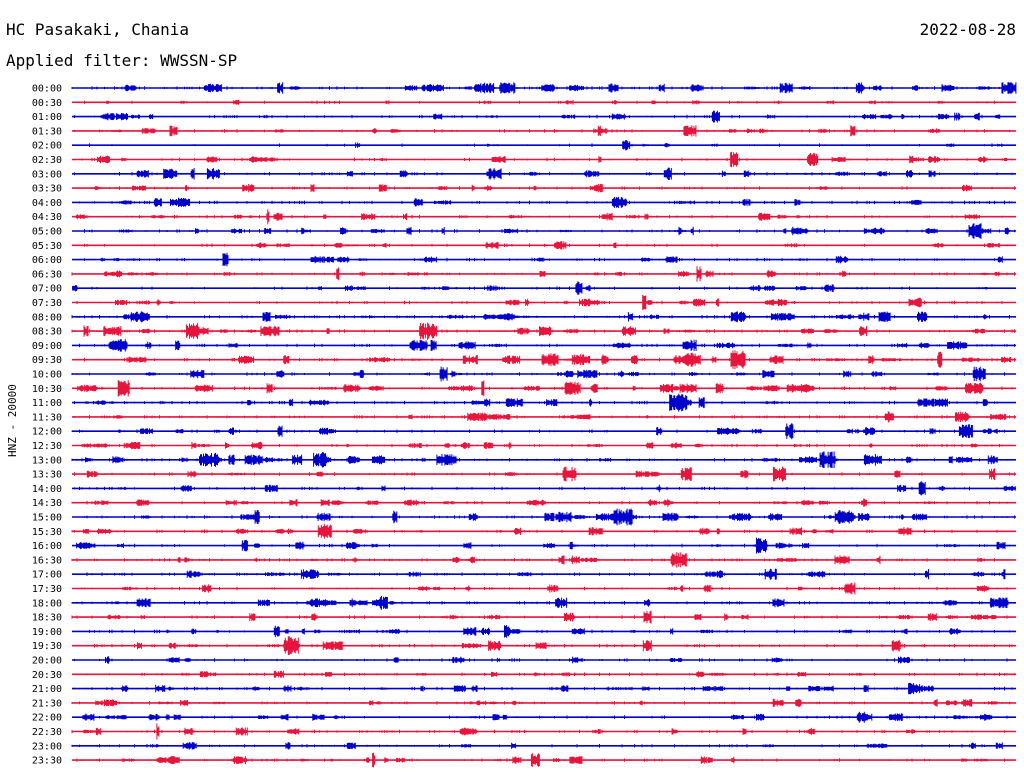 Image resolution: width=1024 pixels, height=780 pixels. What do you see at coordinates (47, 160) in the screenshot?
I see `time-label: 02:30` at bounding box center [47, 160].